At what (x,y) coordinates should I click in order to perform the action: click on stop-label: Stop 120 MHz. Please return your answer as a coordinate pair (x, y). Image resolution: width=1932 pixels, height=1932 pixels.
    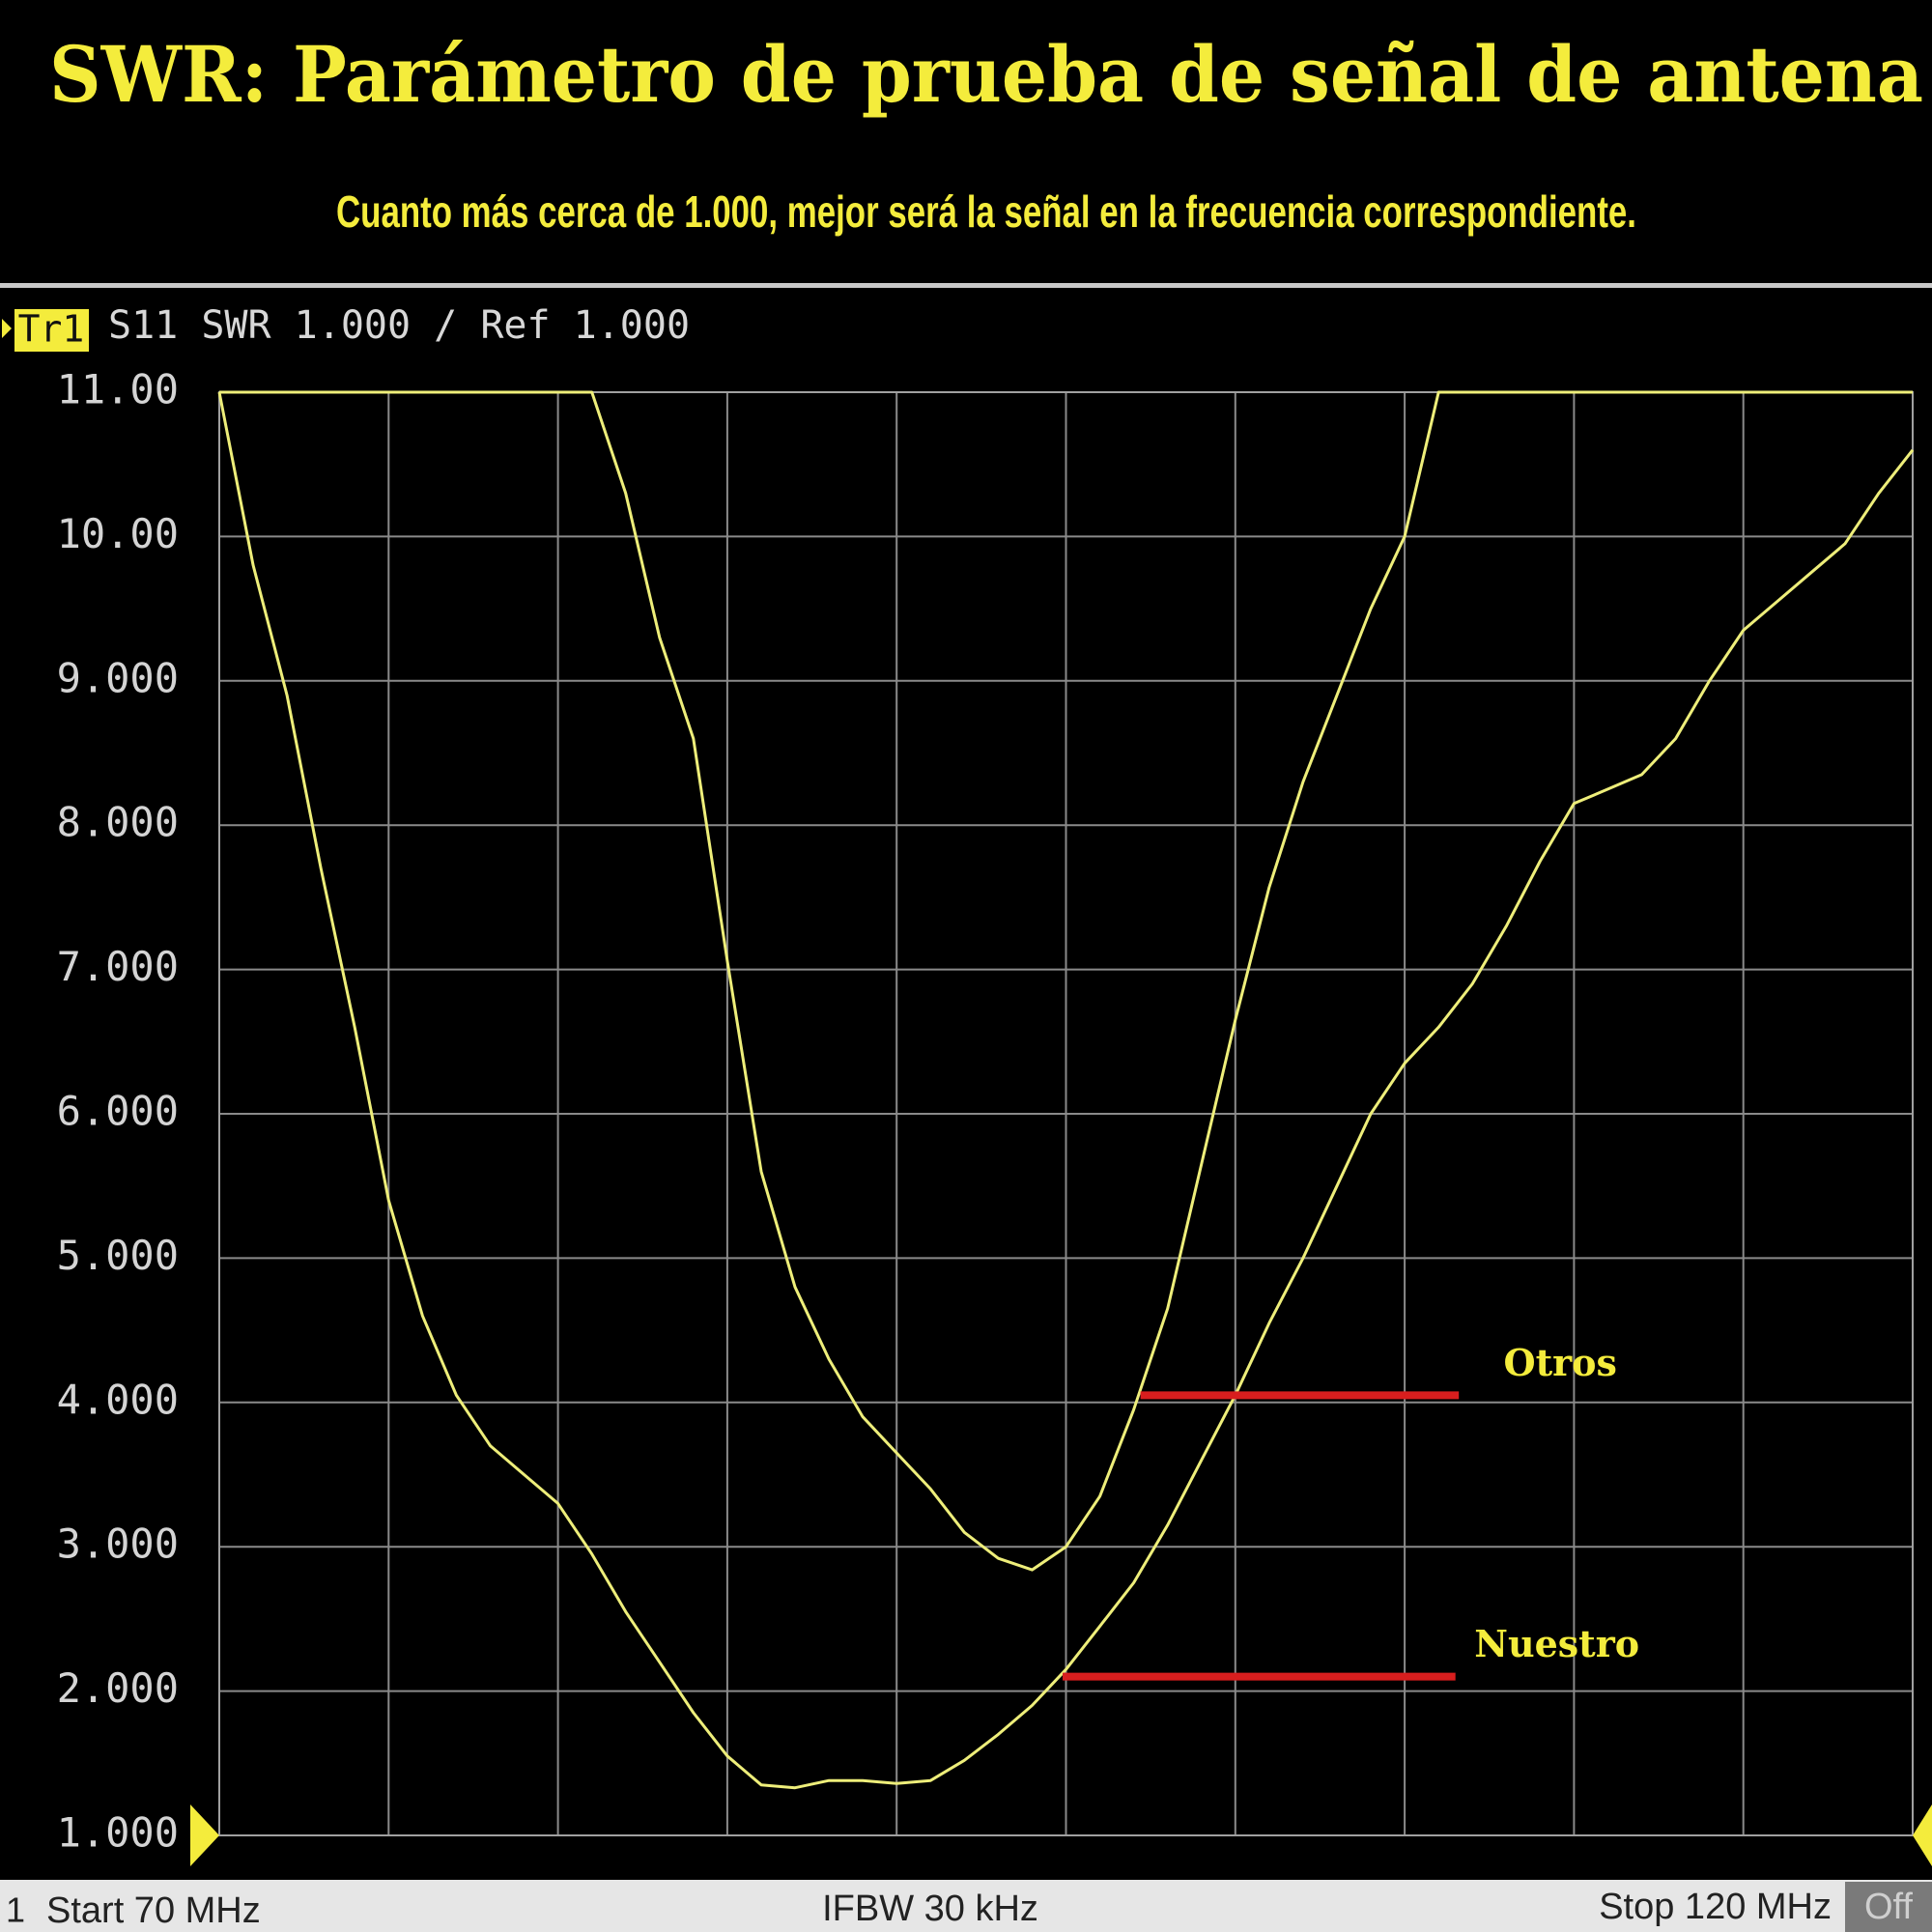
    Looking at the image, I should click on (1715, 1907).